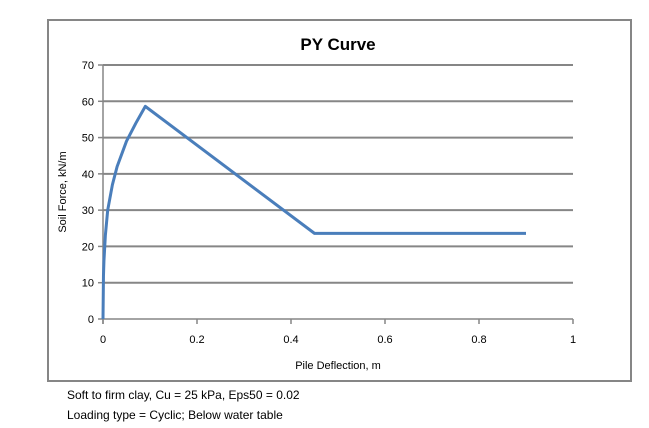 This screenshot has height=428, width=649. Describe the element at coordinates (337, 44) in the screenshot. I see `chart-title: PY Curve` at that location.